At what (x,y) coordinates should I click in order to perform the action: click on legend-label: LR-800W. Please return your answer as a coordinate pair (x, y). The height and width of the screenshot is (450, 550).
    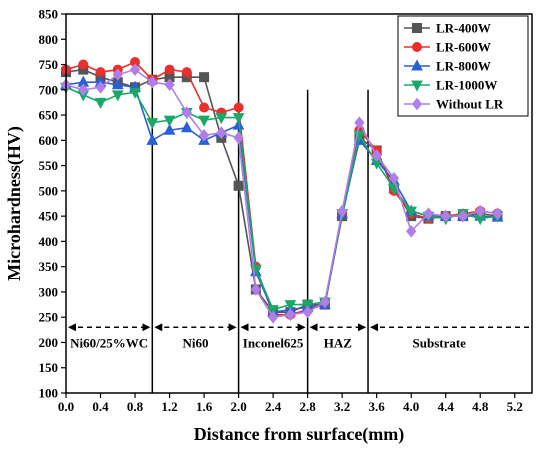
    Looking at the image, I should click on (463, 66).